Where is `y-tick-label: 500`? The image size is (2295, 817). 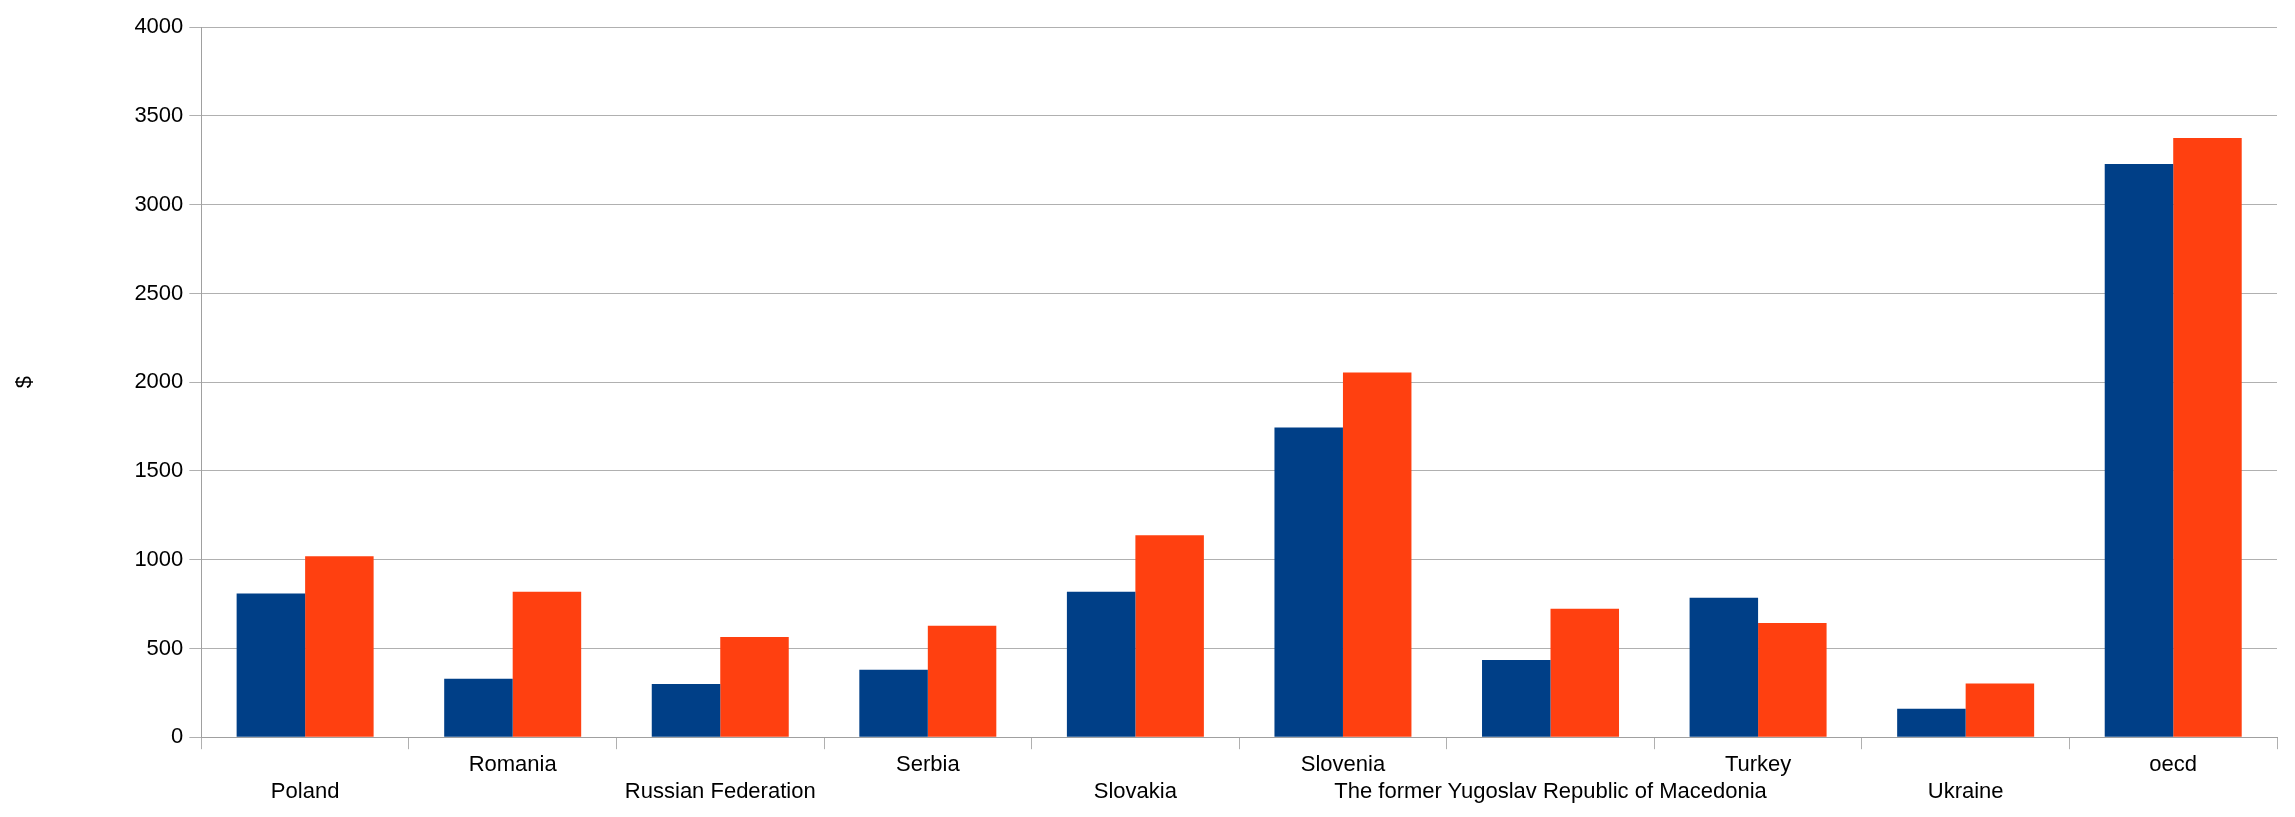 y-tick-label: 500 is located at coordinates (165, 647).